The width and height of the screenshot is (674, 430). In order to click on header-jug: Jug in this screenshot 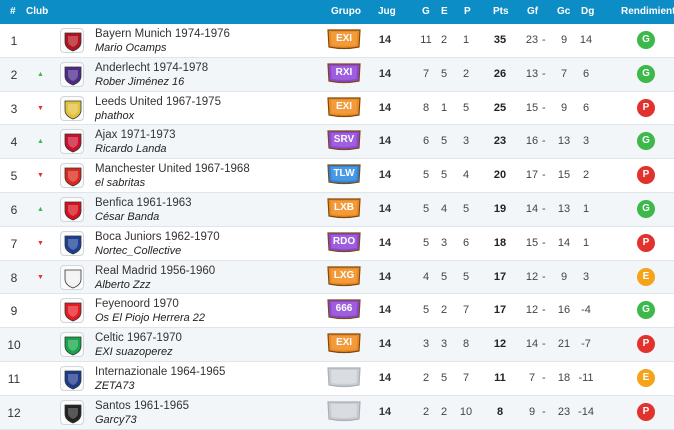, I will do `click(387, 11)`.